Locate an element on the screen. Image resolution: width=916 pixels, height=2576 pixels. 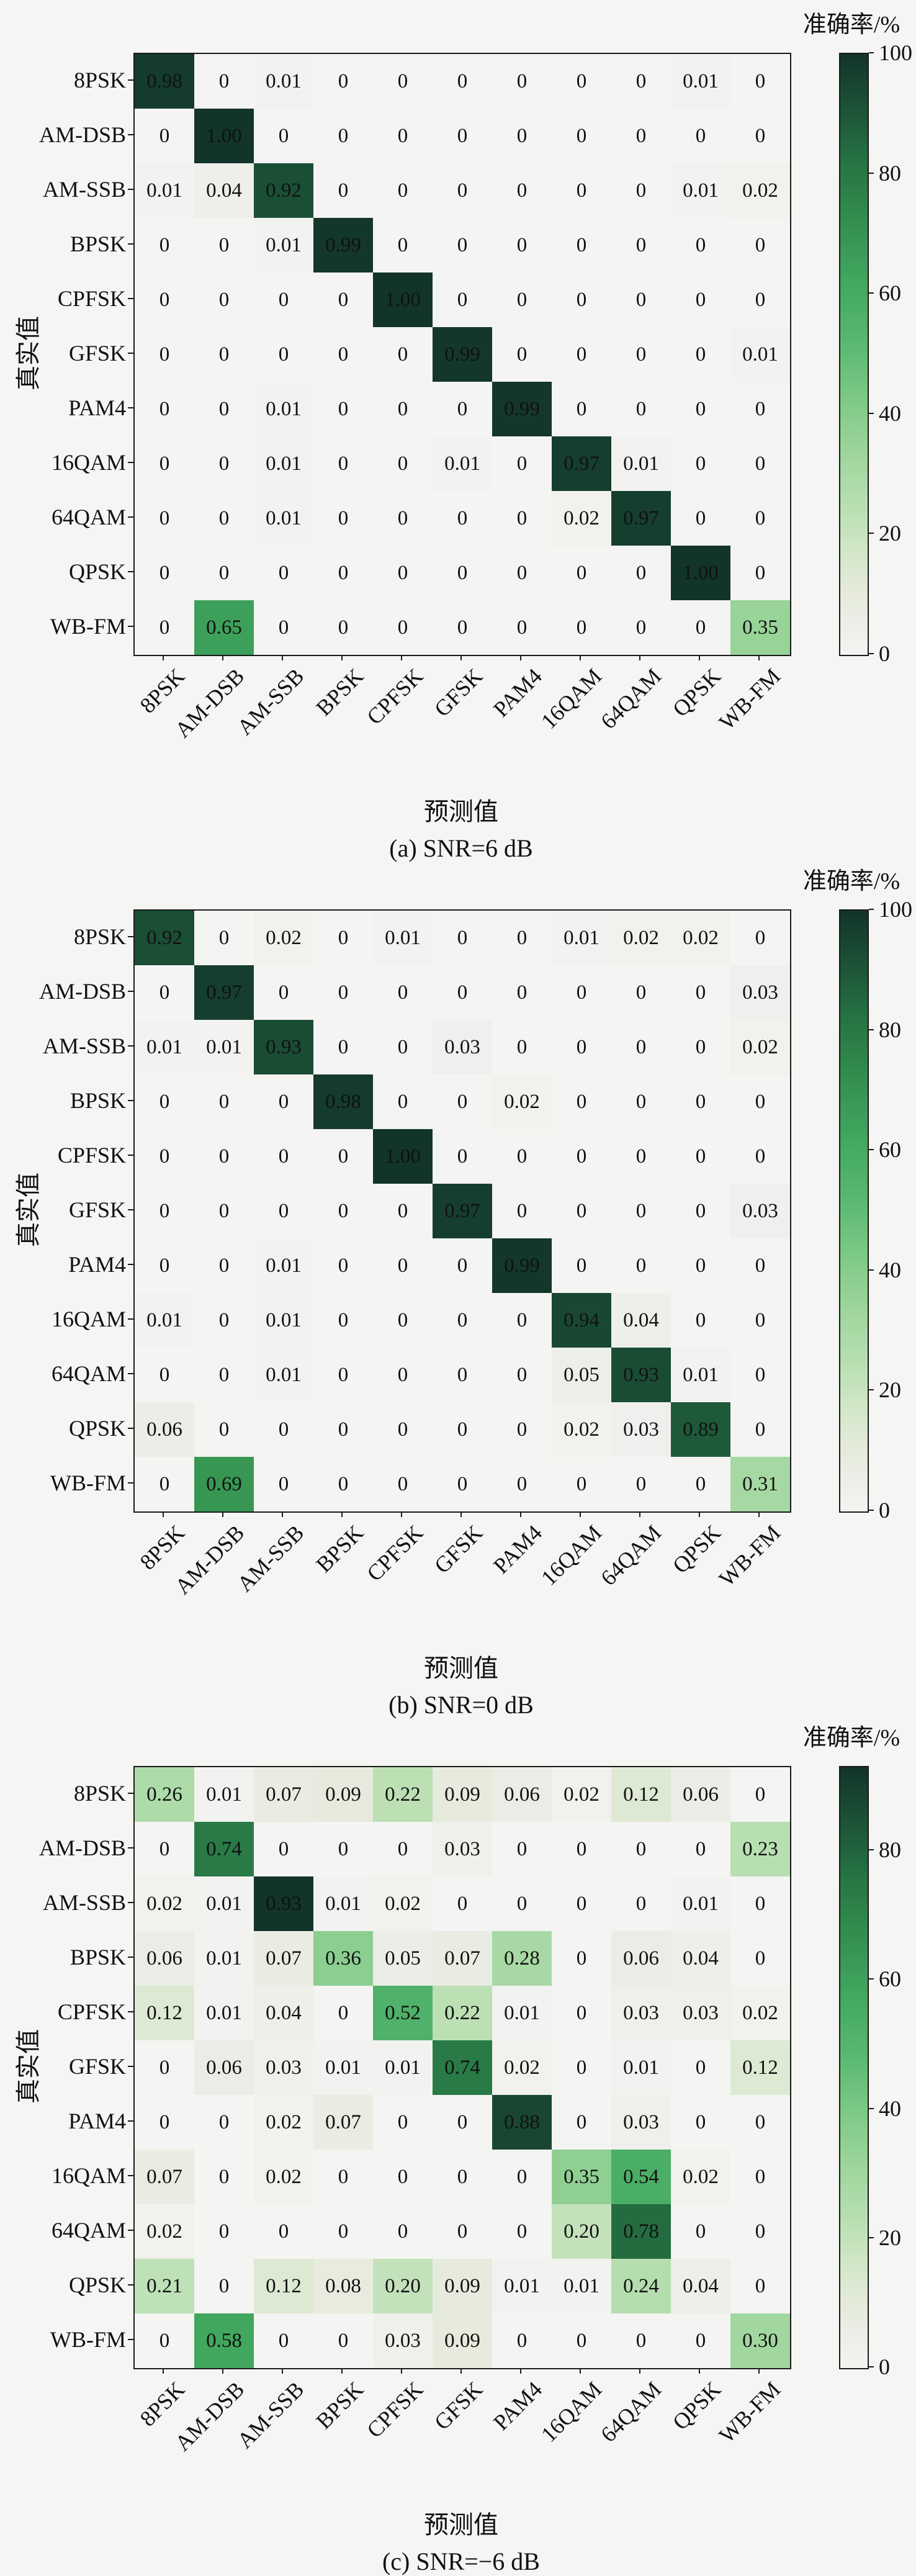
matrix-cell: 0.58 is located at coordinates (224, 2340).